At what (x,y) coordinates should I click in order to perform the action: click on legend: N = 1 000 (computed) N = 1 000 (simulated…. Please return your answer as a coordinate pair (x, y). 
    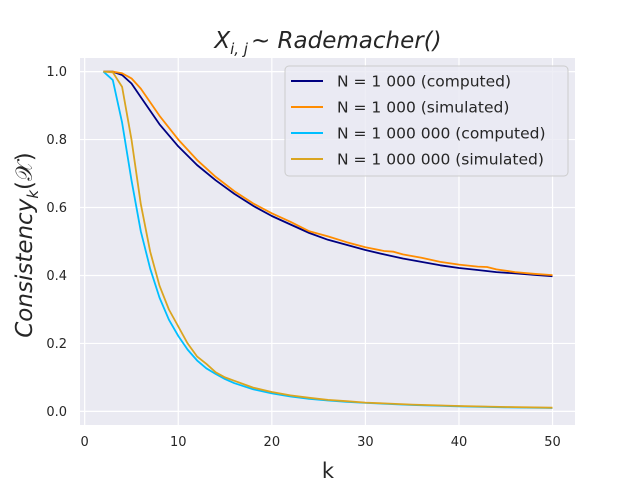
    Looking at the image, I should click on (426, 121).